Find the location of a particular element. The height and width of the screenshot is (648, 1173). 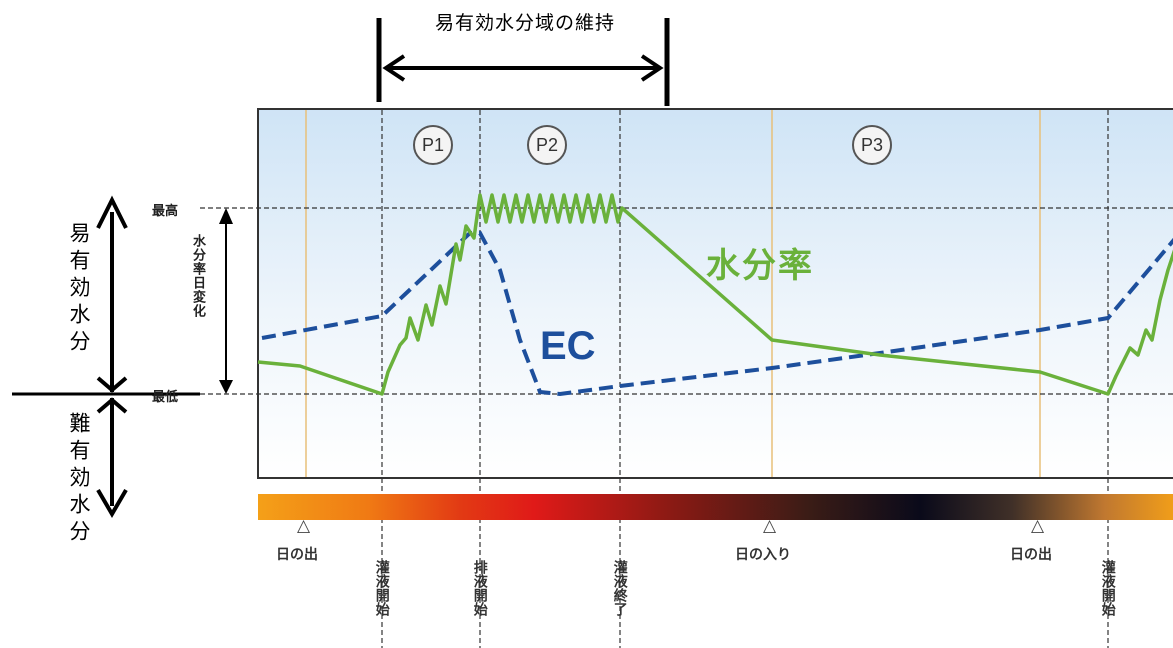

phase-p2-badge: P2 is located at coordinates (547, 145).